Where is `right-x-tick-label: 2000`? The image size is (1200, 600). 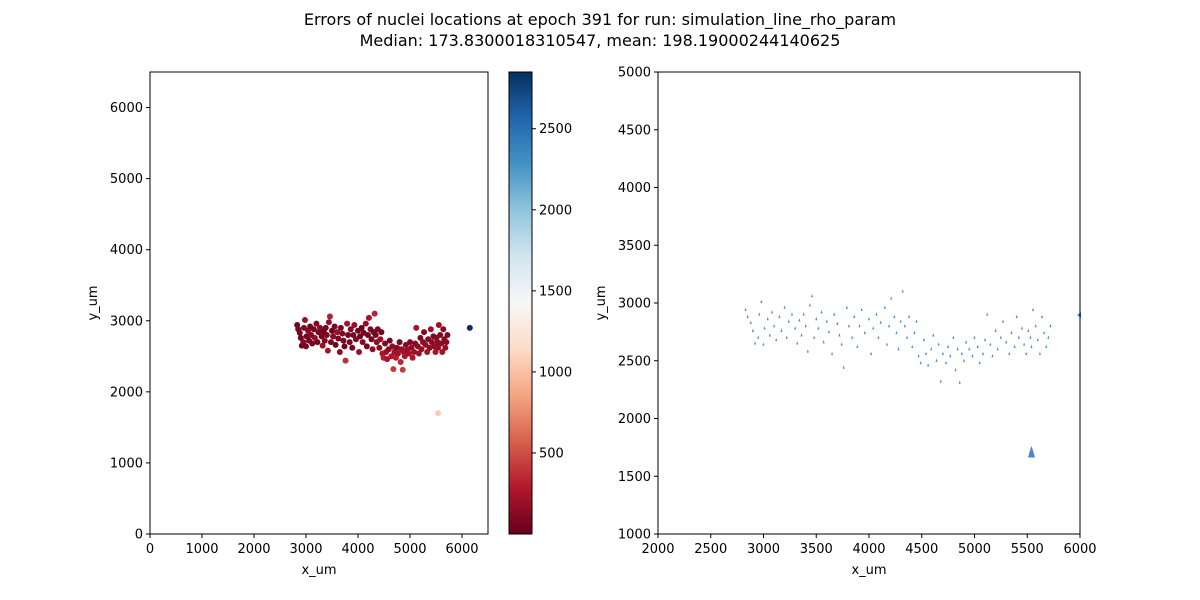 right-x-tick-label: 2000 is located at coordinates (657, 549).